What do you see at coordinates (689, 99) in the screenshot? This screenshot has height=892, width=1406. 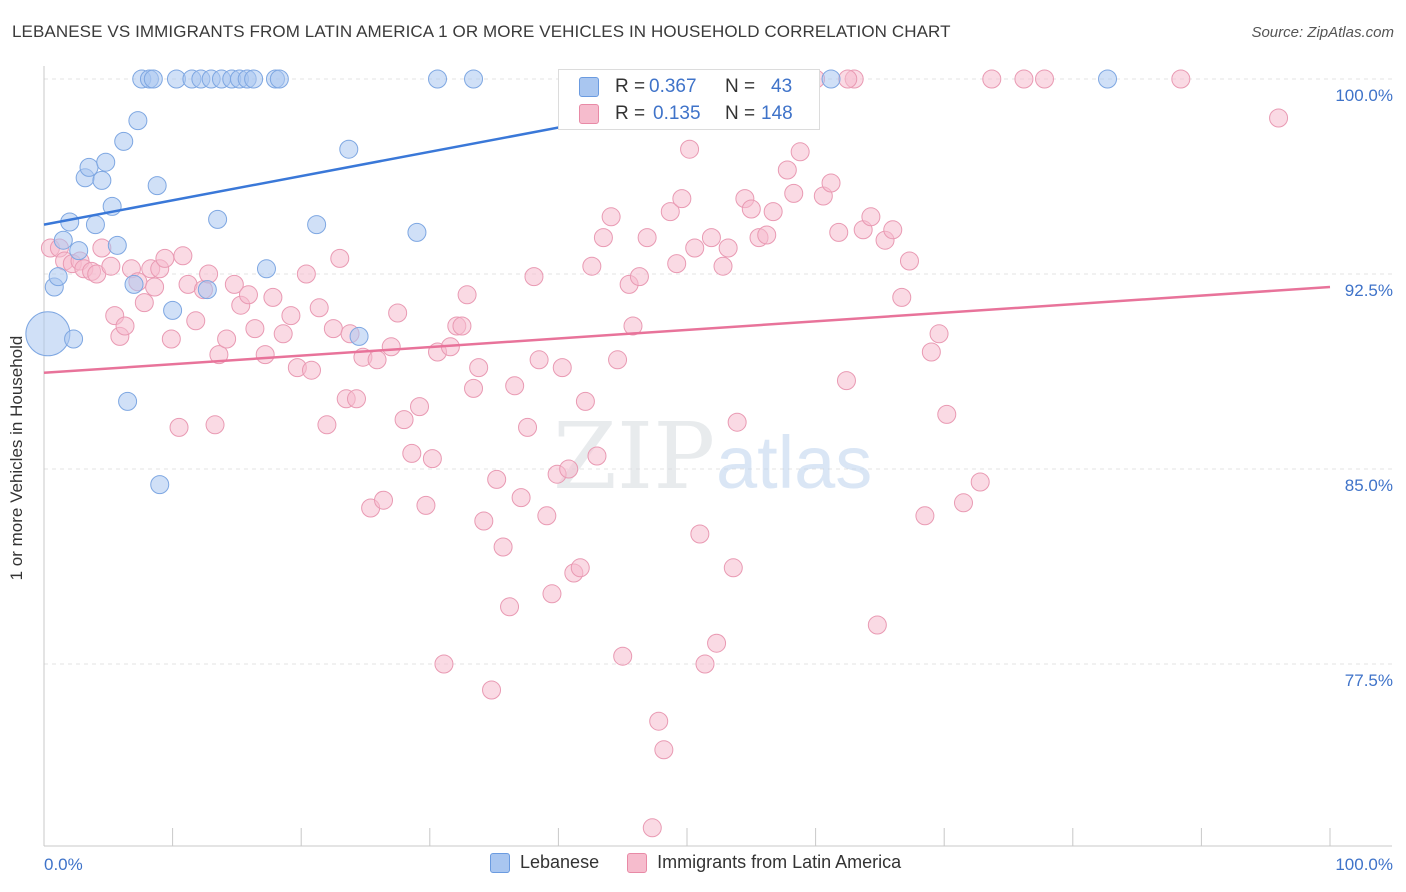 I see `stats-legend: R = 0.367 N = 43 R = 0.135 N = 148` at bounding box center [689, 99].